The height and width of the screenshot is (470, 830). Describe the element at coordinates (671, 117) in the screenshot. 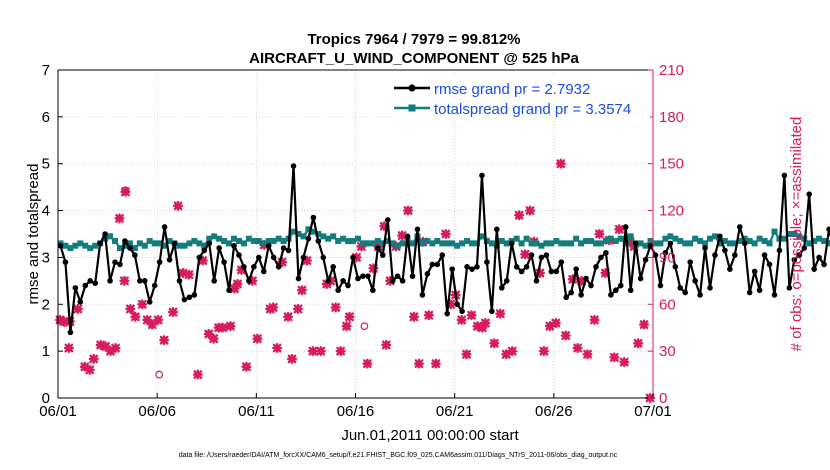

I see `right-tick-label: 180` at that location.